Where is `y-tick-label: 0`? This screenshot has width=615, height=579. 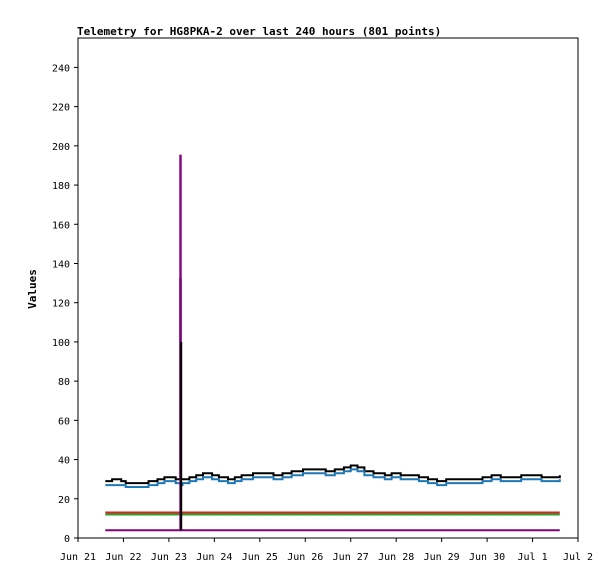
y-tick-label: 0 is located at coordinates (67, 539).